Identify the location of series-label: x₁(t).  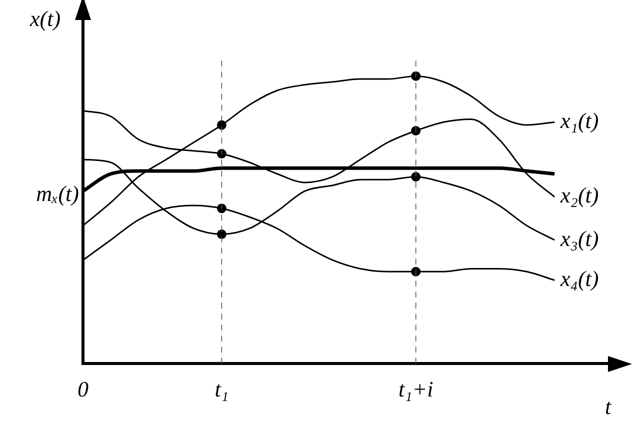
(579, 120).